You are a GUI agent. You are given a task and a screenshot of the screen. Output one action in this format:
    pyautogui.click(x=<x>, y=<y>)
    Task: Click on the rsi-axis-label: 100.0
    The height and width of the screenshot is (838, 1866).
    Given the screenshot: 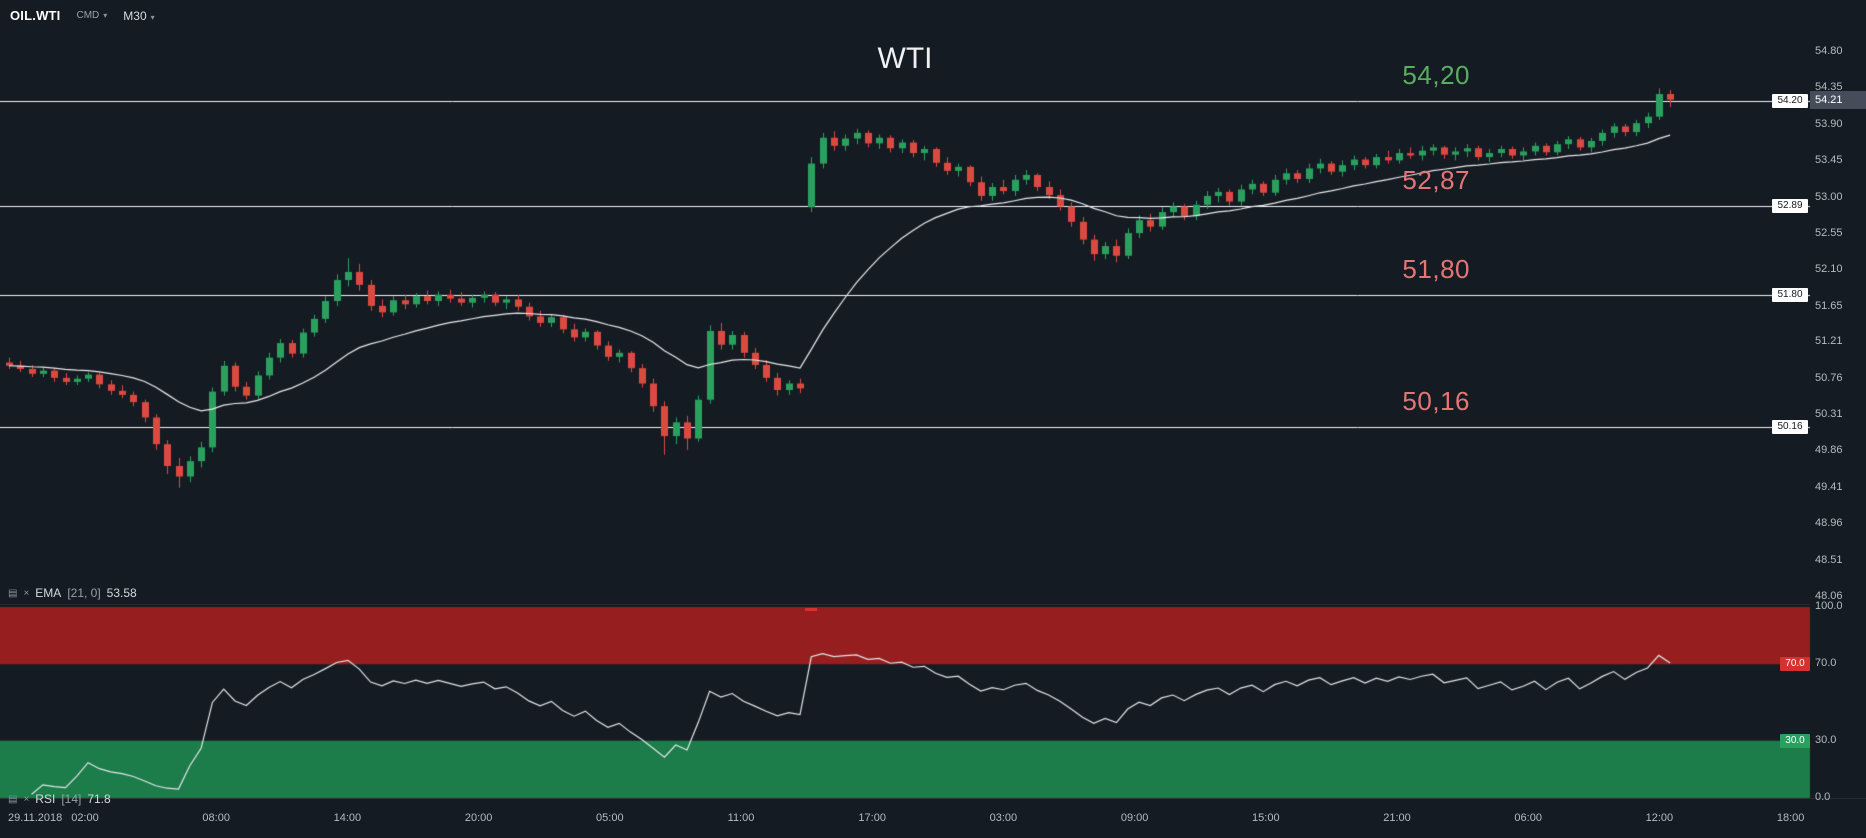 What is the action you would take?
    pyautogui.click(x=1829, y=606)
    